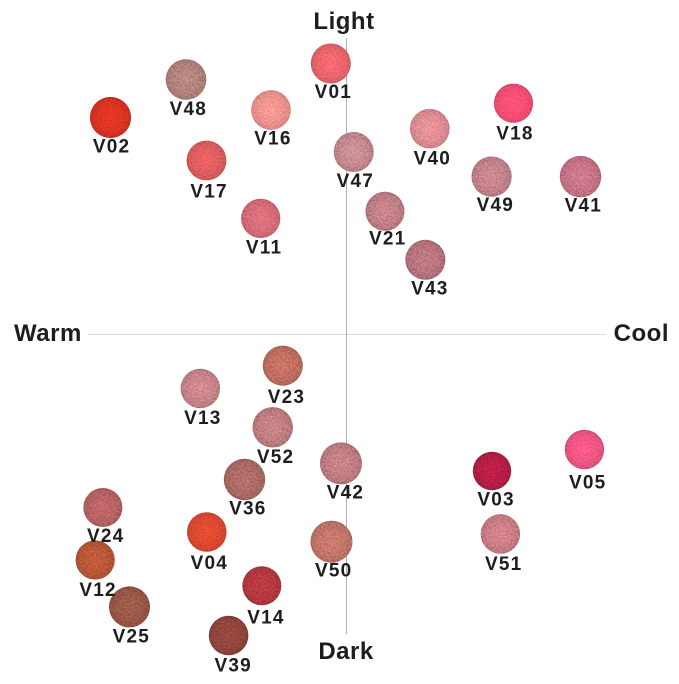 This screenshot has width=679, height=684. Describe the element at coordinates (333, 92) in the screenshot. I see `svg-text: V01` at that location.